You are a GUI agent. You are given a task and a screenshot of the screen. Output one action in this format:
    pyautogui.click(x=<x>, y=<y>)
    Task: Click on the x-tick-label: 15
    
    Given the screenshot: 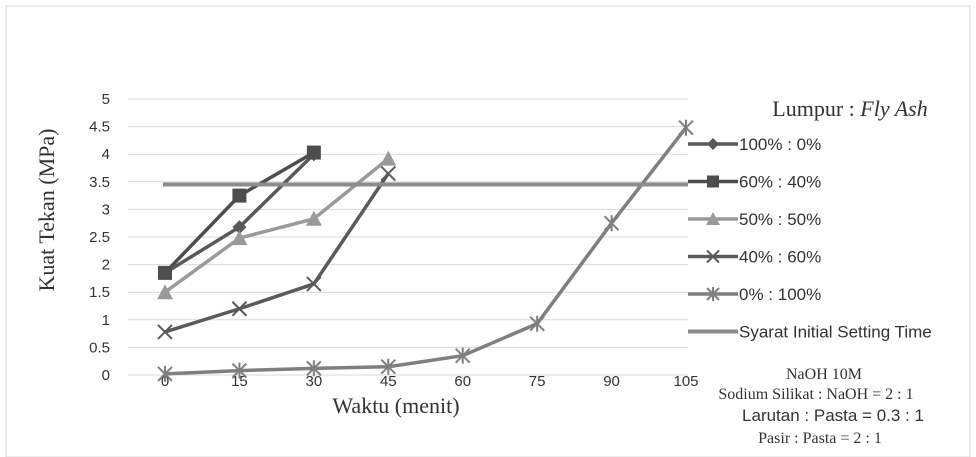 What is the action you would take?
    pyautogui.click(x=239, y=381)
    